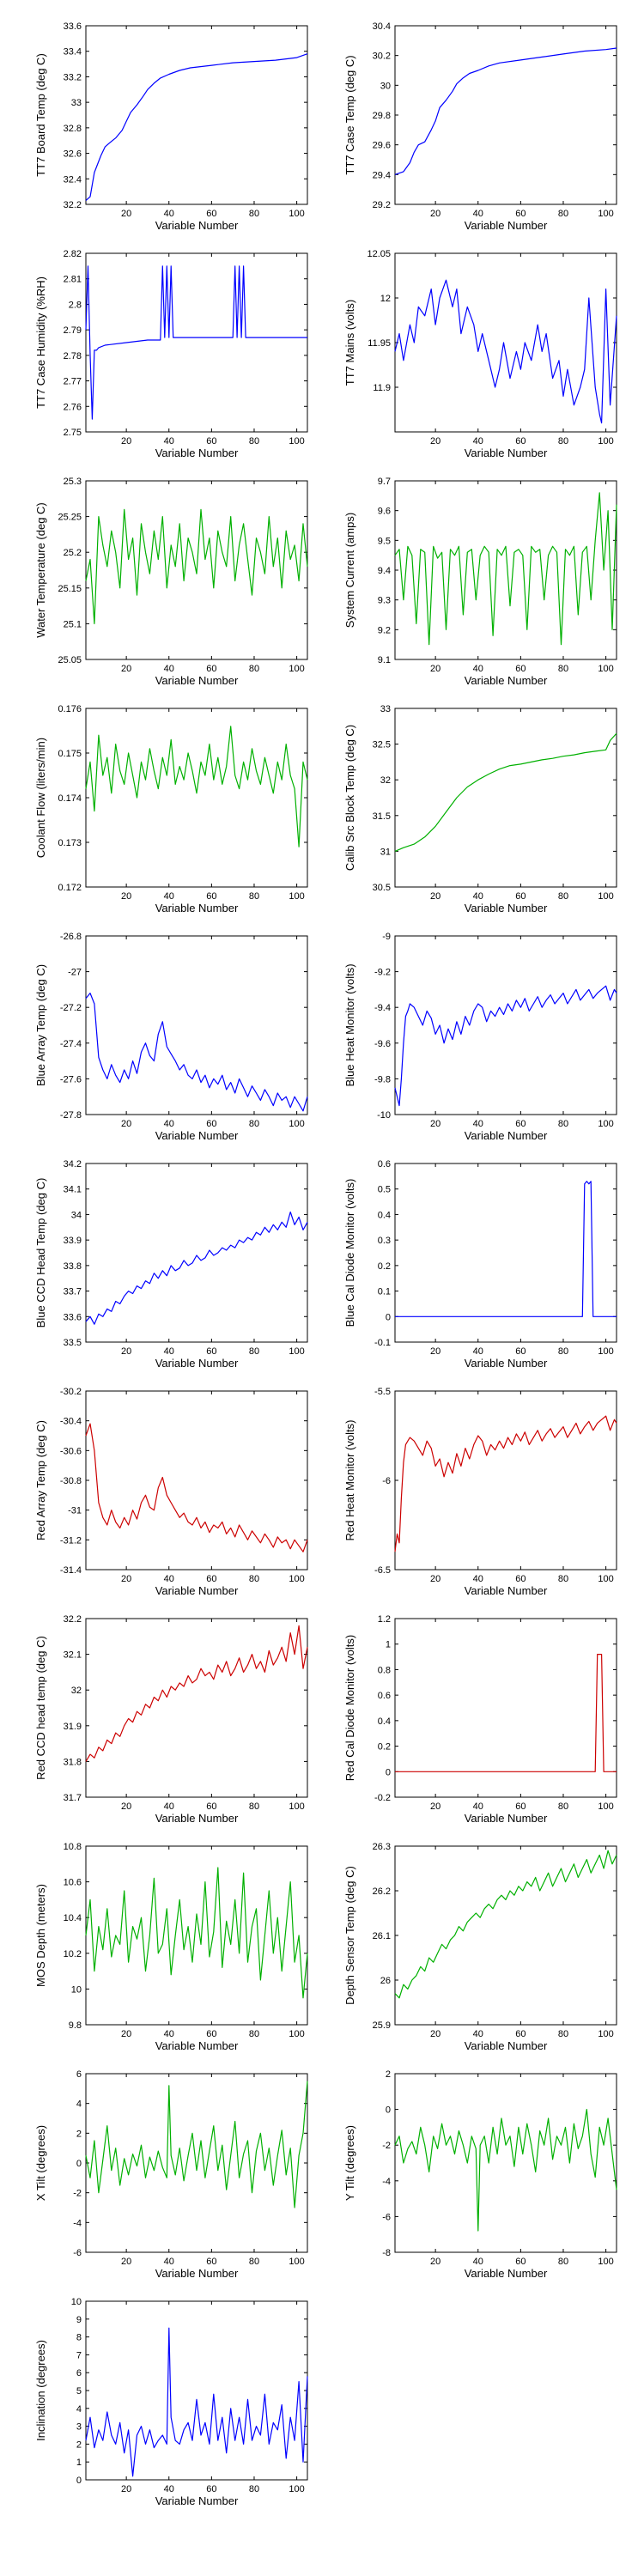 The image size is (644, 2576). I want to click on y-axis-label: Coolant Flow (liters/min), so click(40, 798).